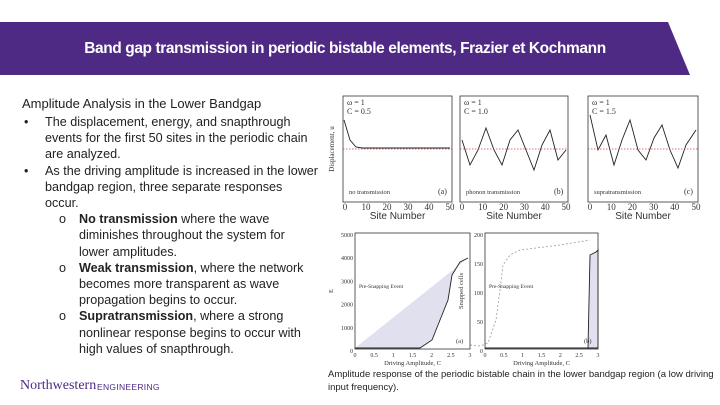  Describe the element at coordinates (370, 192) in the screenshot. I see `panel-label: no transmission` at that location.